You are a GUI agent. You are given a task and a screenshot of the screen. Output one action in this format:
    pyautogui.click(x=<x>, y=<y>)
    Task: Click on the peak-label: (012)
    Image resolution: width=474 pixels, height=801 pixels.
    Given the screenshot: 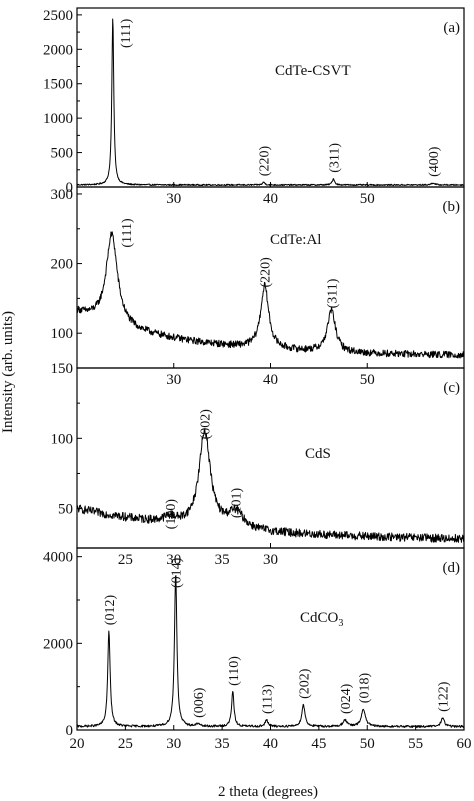 What is the action you would take?
    pyautogui.click(x=110, y=610)
    